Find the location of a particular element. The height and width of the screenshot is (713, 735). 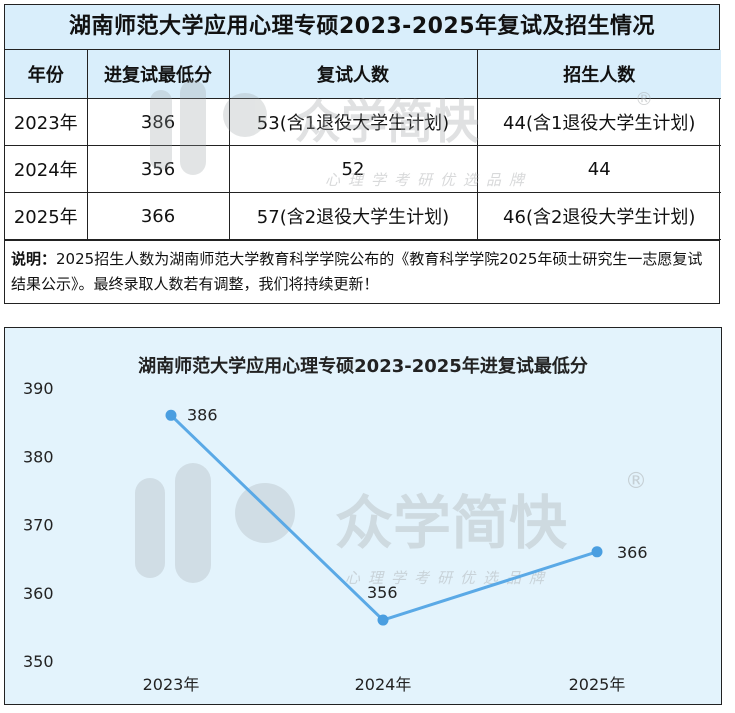

cell-enroll-count: 44 is located at coordinates (598, 169).